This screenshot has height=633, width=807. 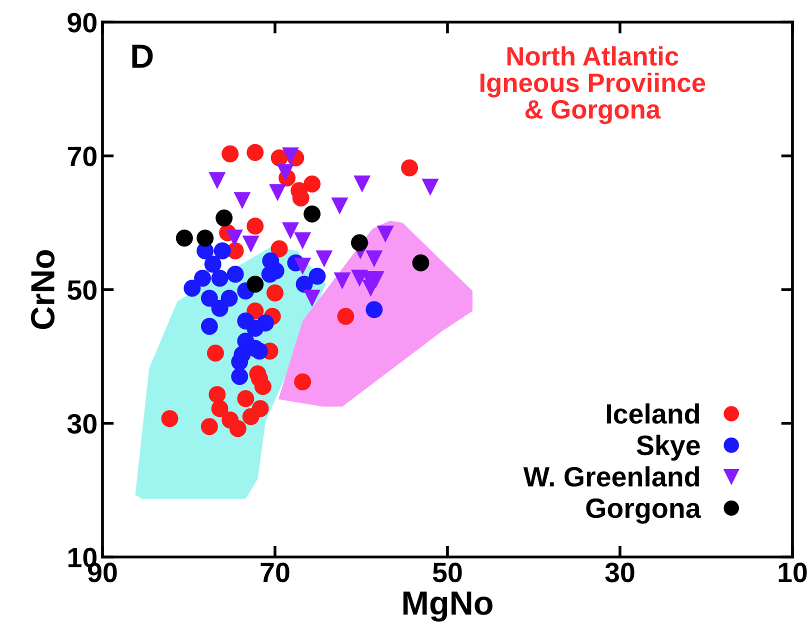 I want to click on x-tick-label: 50, so click(x=447, y=572).